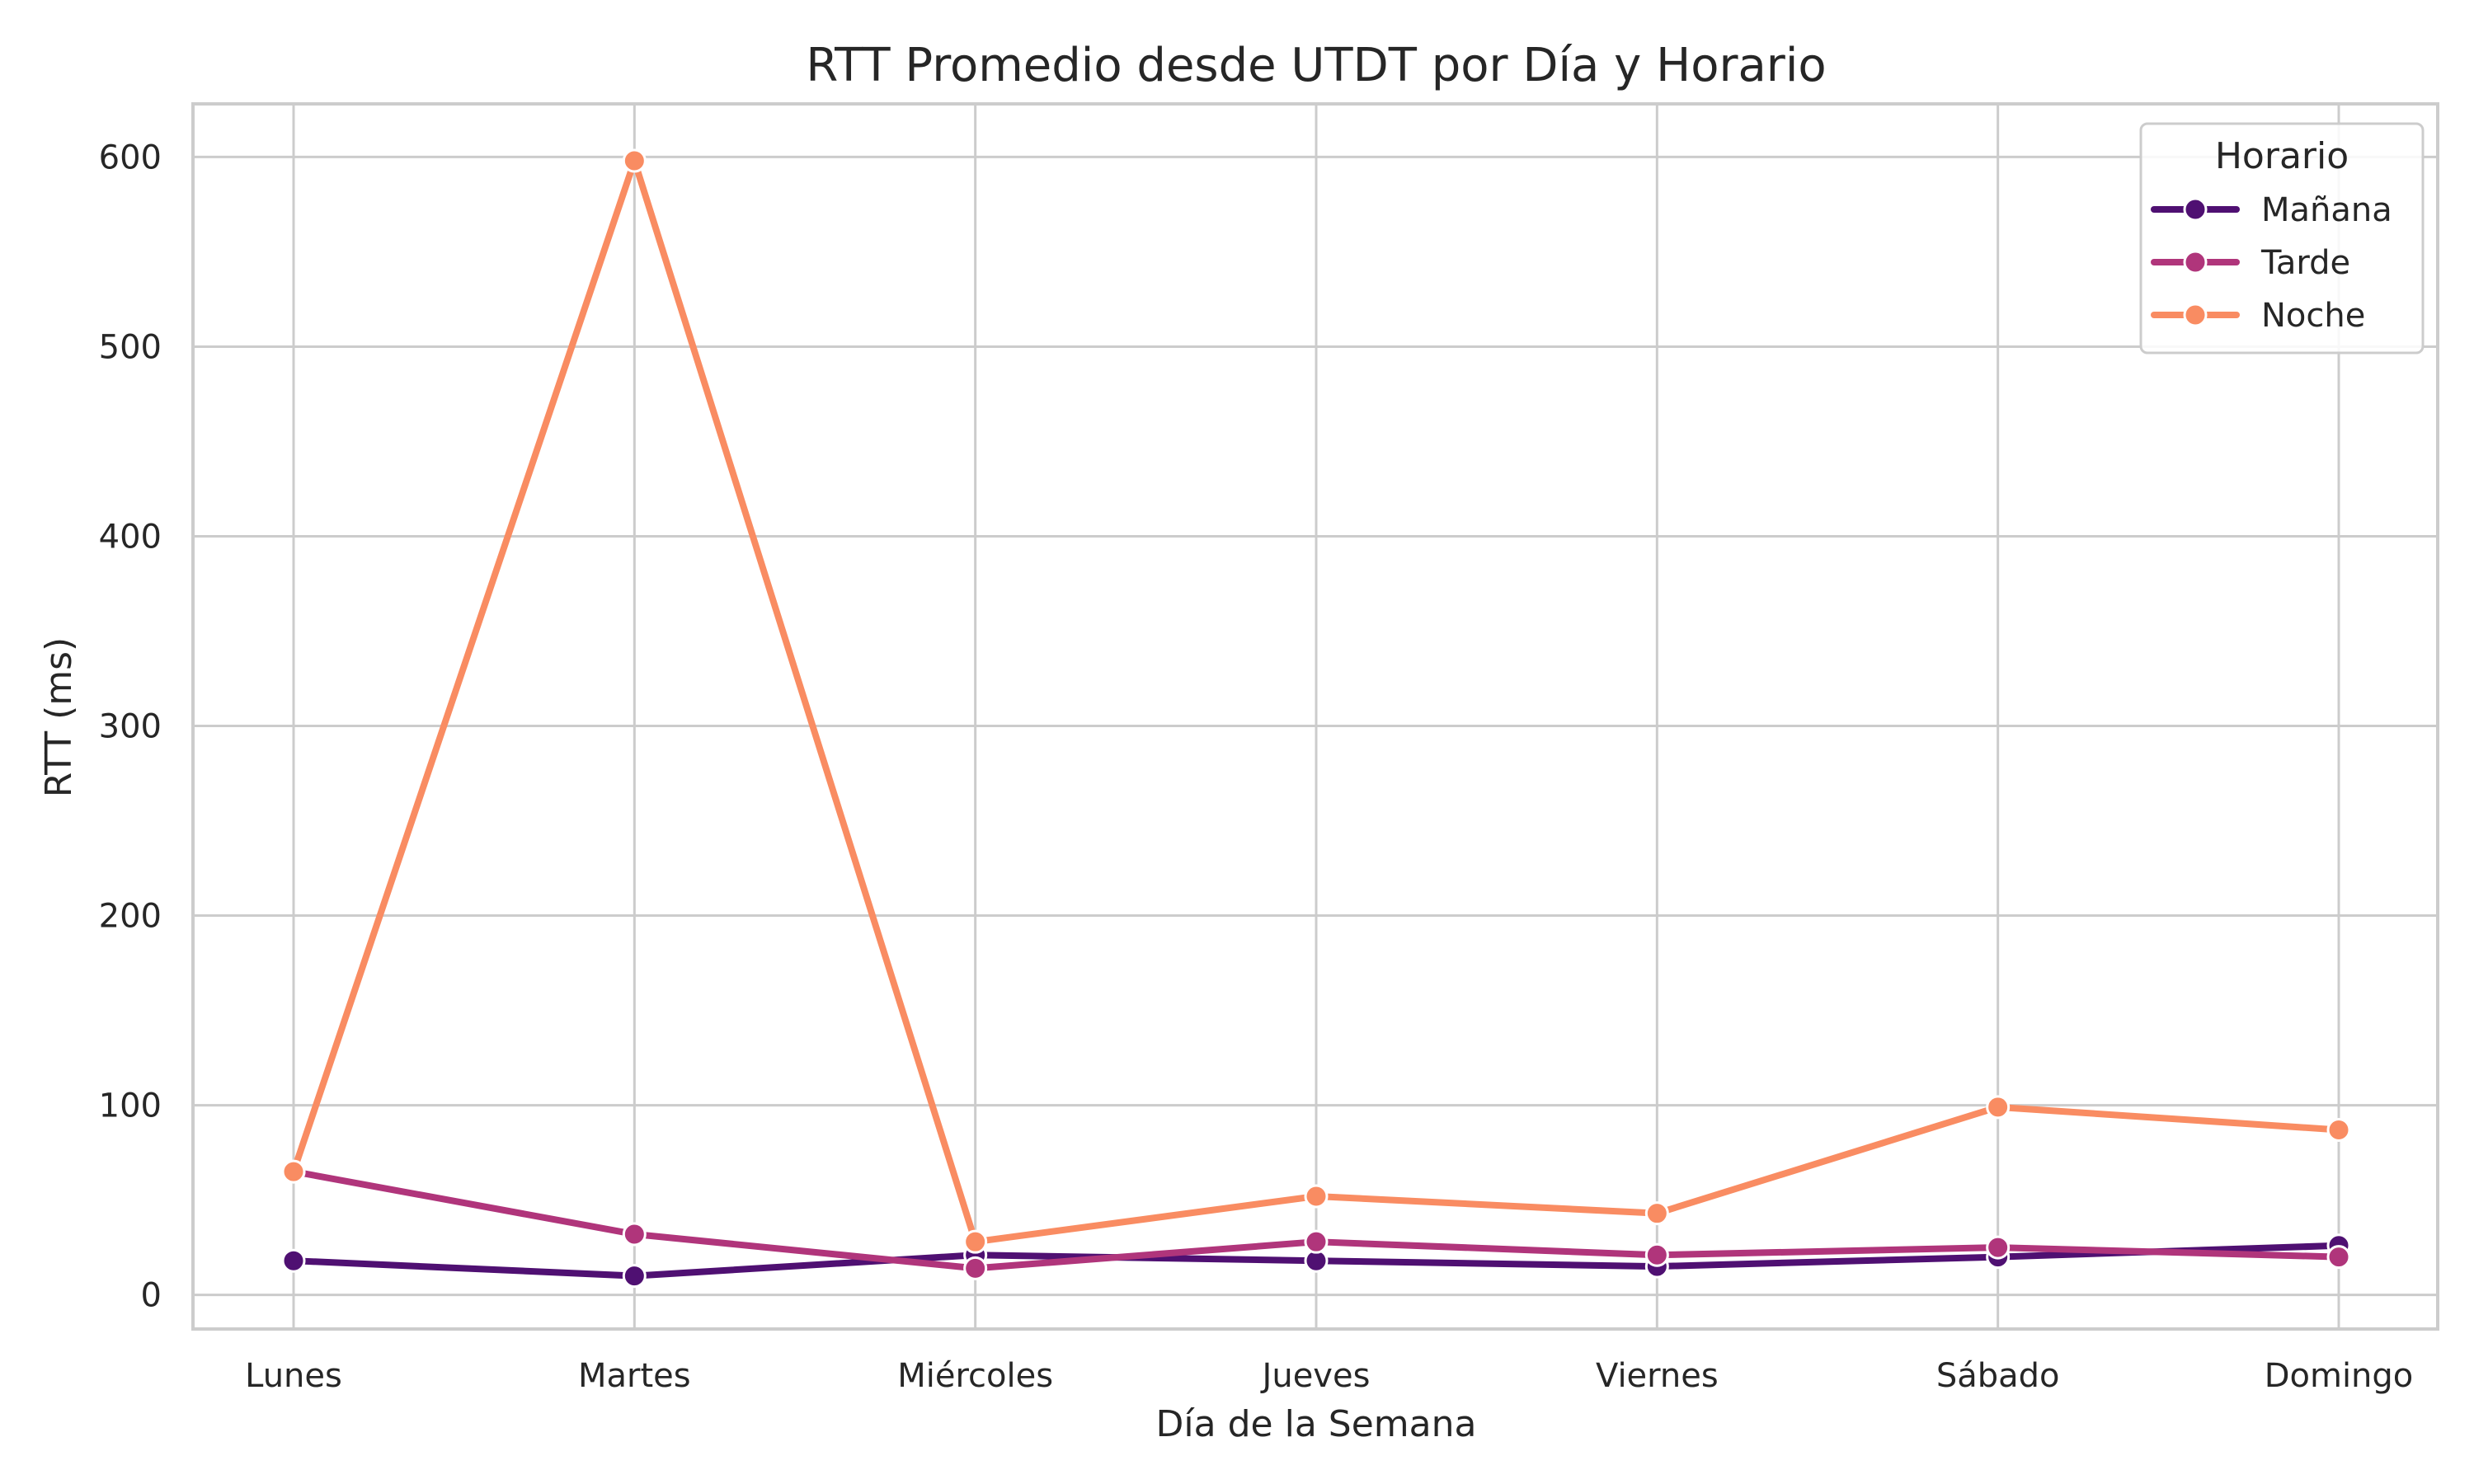 Image resolution: width=2474 pixels, height=1484 pixels. What do you see at coordinates (2282, 156) in the screenshot?
I see `legend-title: Horario` at bounding box center [2282, 156].